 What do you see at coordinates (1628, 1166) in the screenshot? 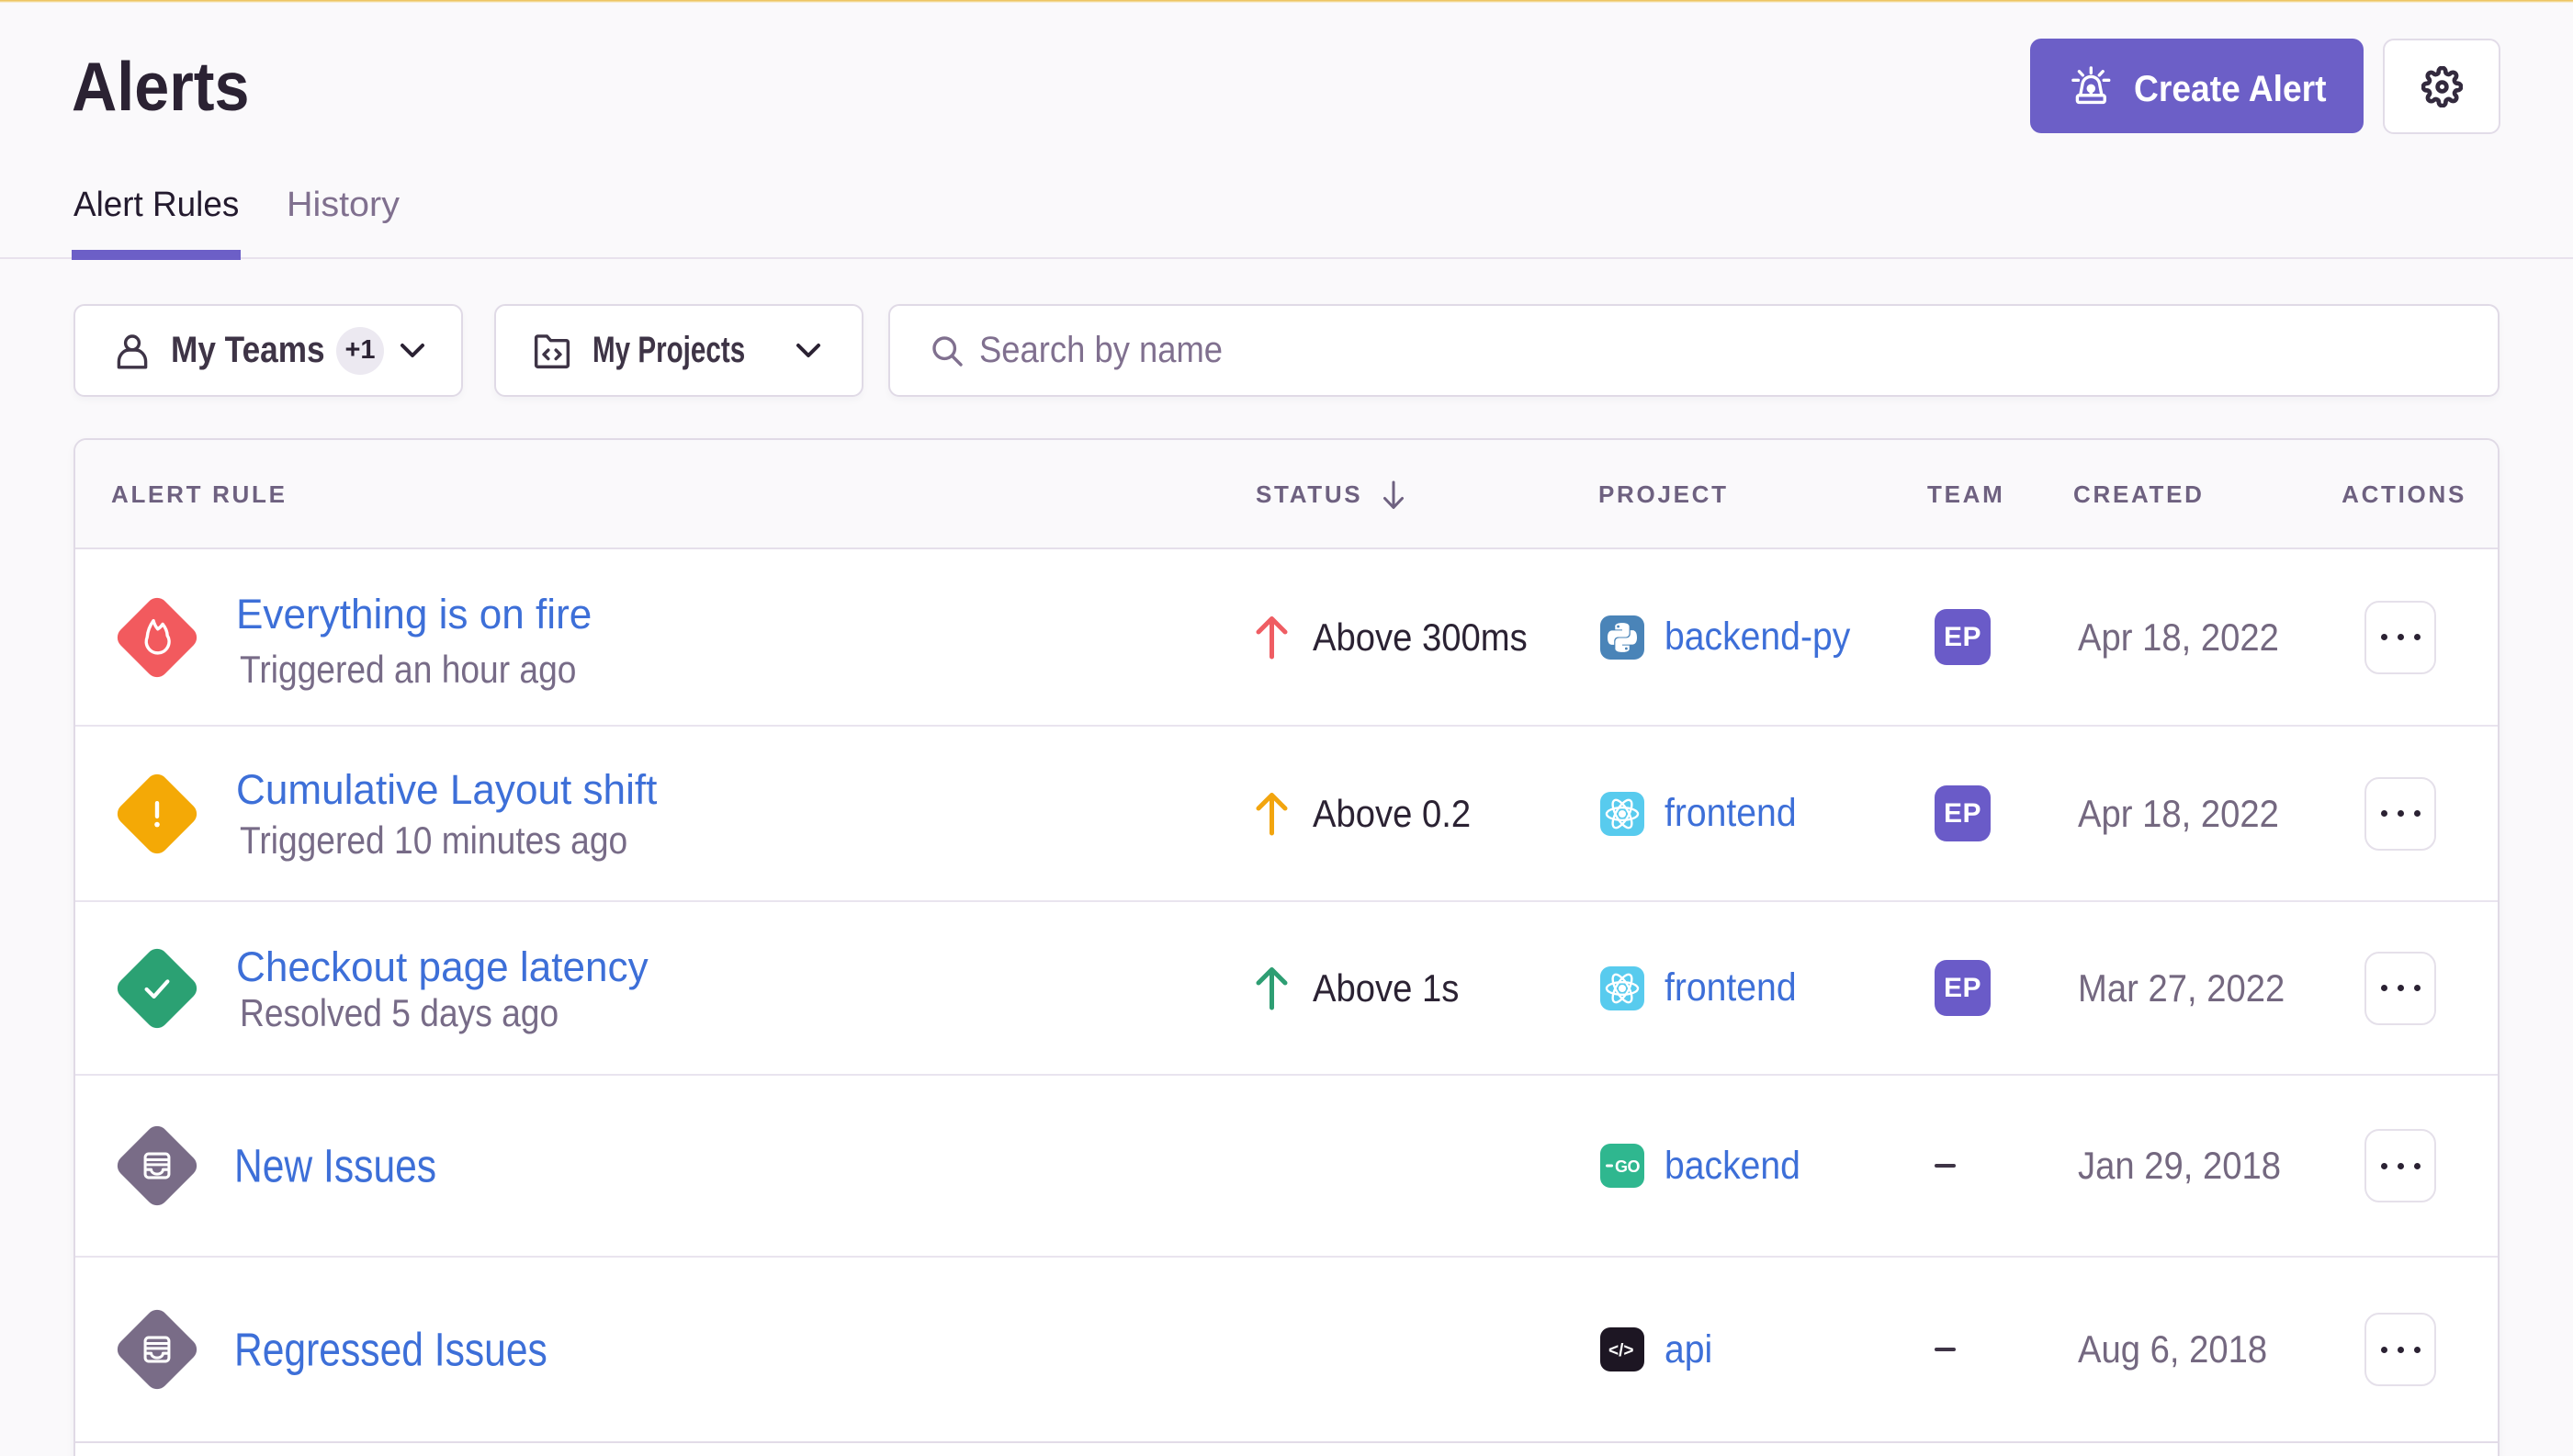
I see `svg-text: GO` at bounding box center [1628, 1166].